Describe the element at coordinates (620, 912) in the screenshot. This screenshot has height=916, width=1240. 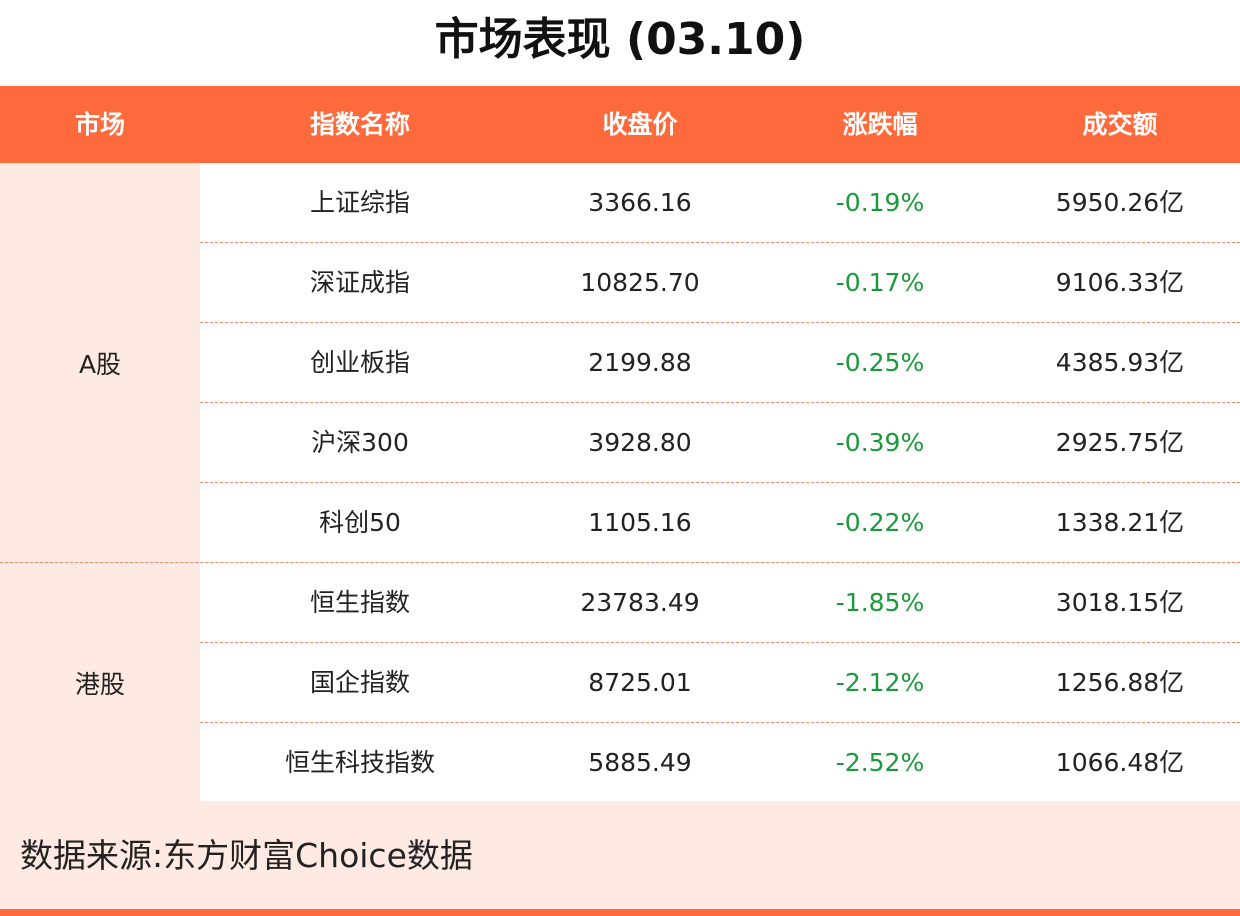
I see `bottom-accent-bar` at that location.